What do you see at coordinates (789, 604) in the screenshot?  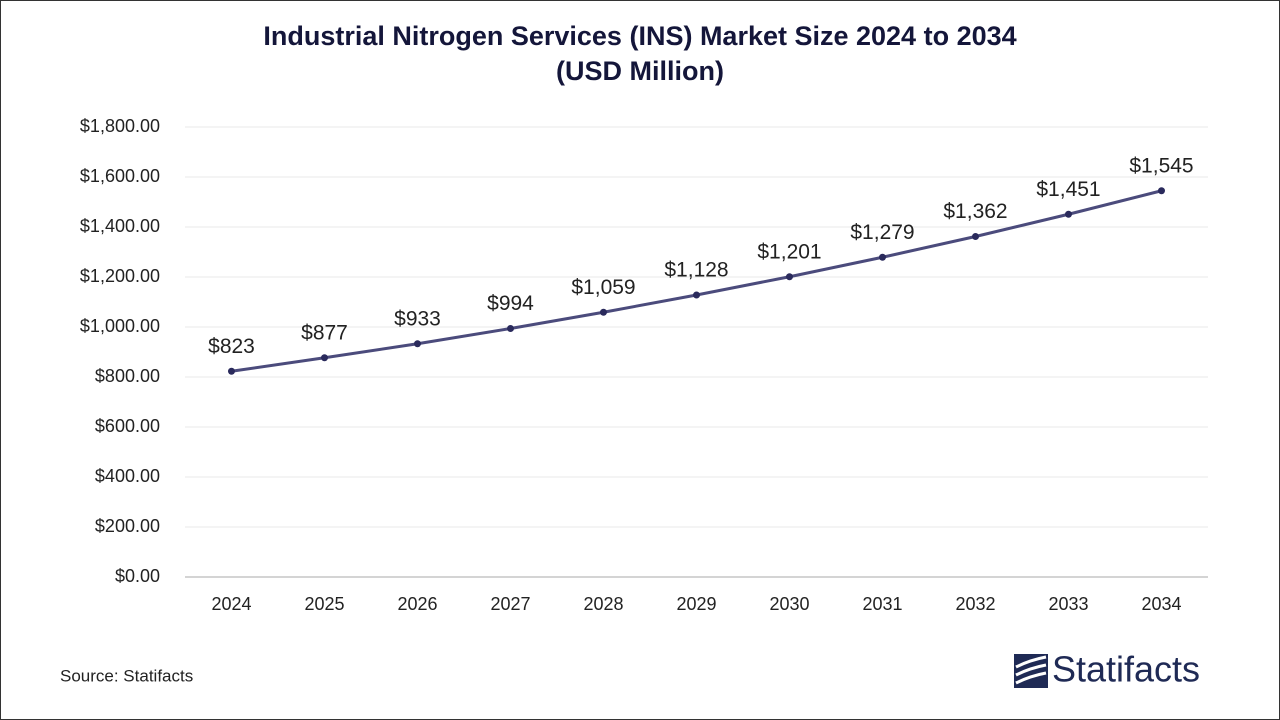 I see `x-tick-label: 2030` at bounding box center [789, 604].